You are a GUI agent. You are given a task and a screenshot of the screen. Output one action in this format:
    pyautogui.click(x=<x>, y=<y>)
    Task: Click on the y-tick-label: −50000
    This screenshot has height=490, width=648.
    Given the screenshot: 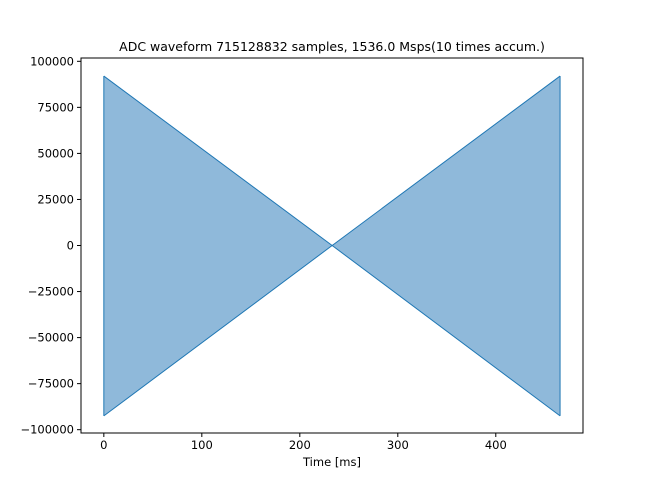 What is the action you would take?
    pyautogui.click(x=51, y=338)
    